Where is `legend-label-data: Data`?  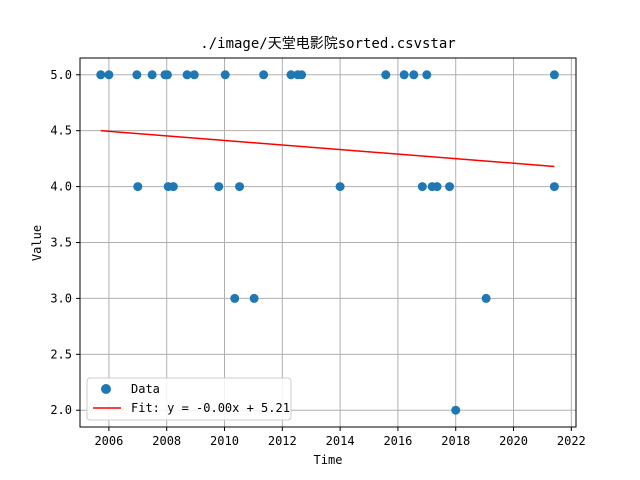 legend-label-data: Data is located at coordinates (145, 389).